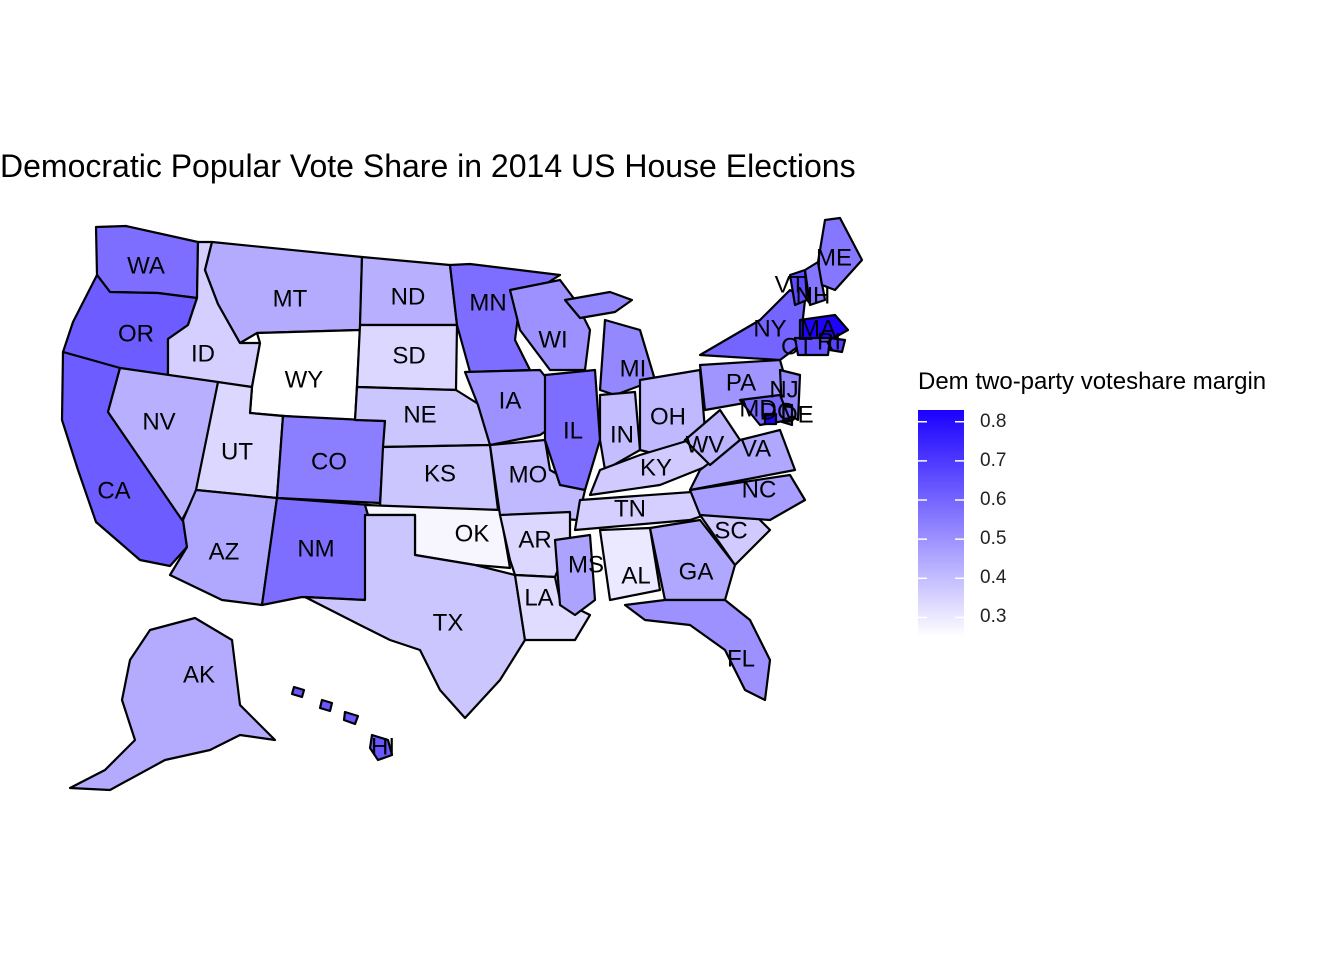  I want to click on state-label-ut: UT, so click(237, 451).